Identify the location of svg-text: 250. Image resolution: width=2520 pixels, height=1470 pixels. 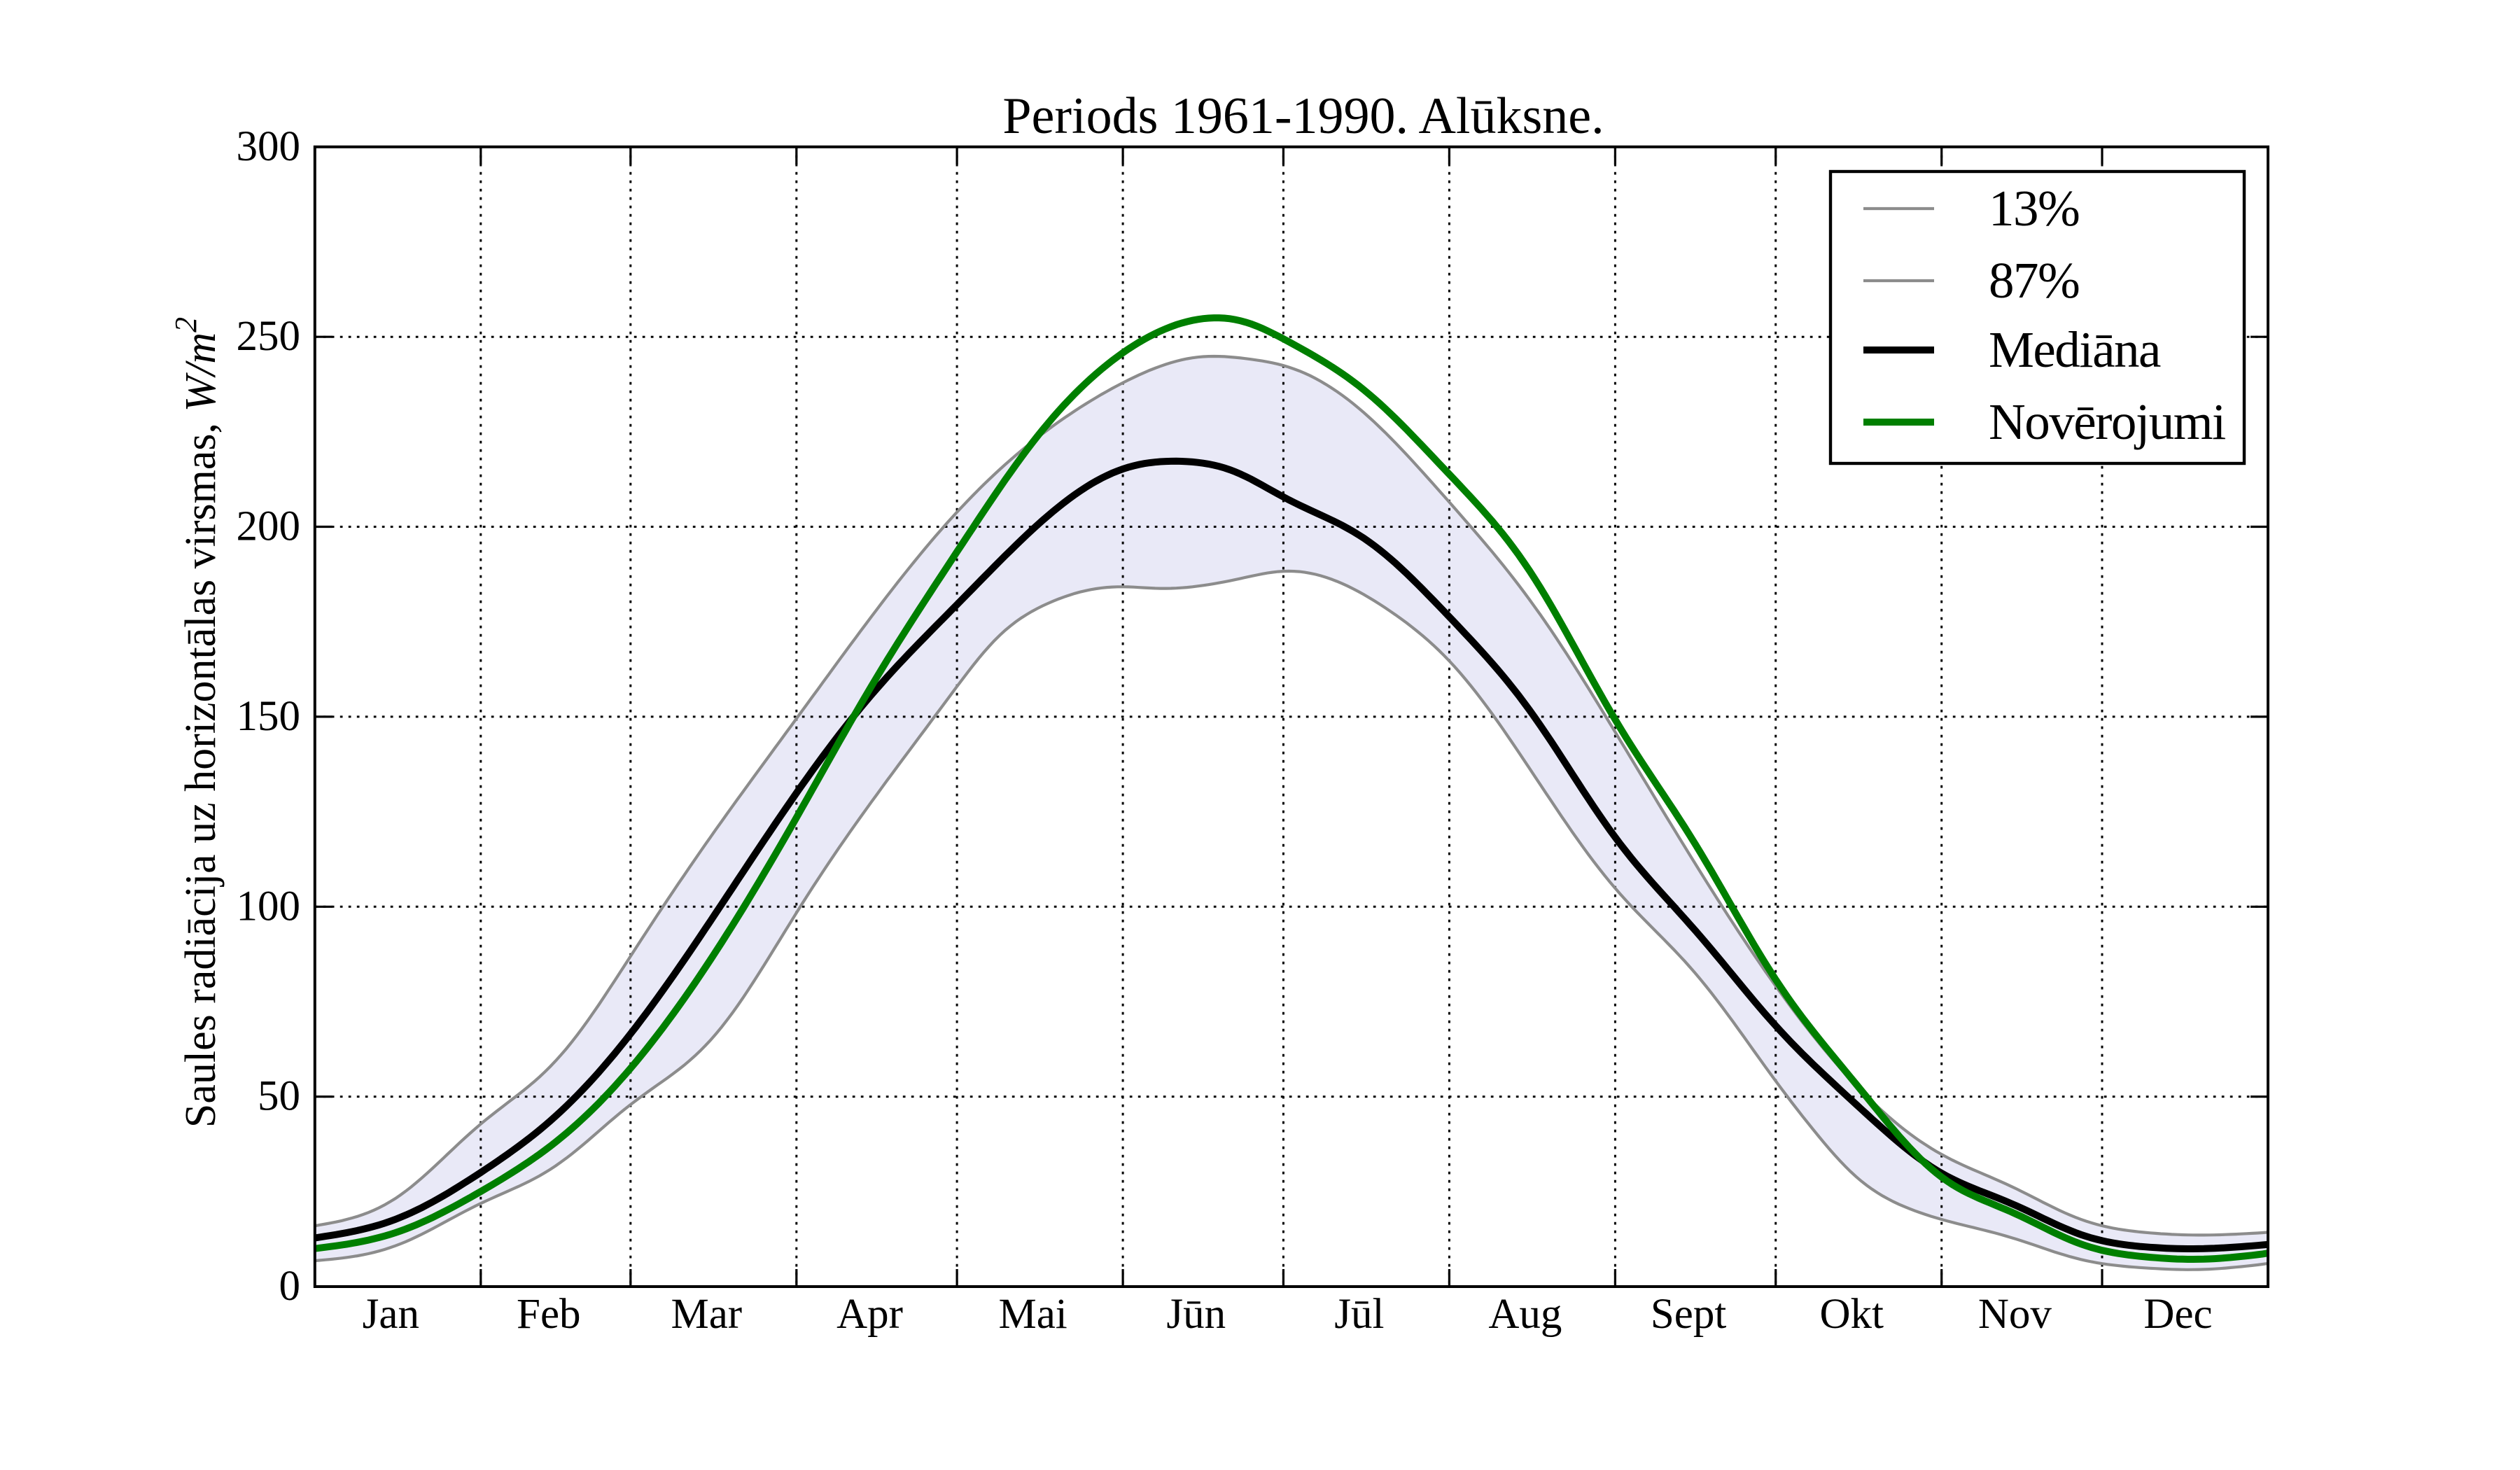
(269, 336).